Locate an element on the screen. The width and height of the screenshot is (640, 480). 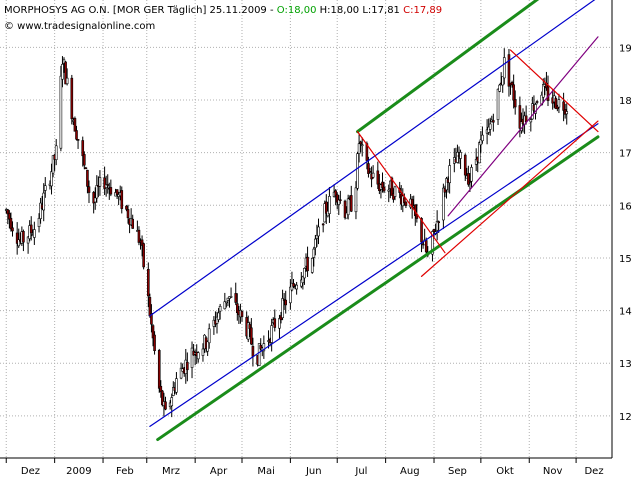
x-tick-label: Dez is located at coordinates (30, 471).